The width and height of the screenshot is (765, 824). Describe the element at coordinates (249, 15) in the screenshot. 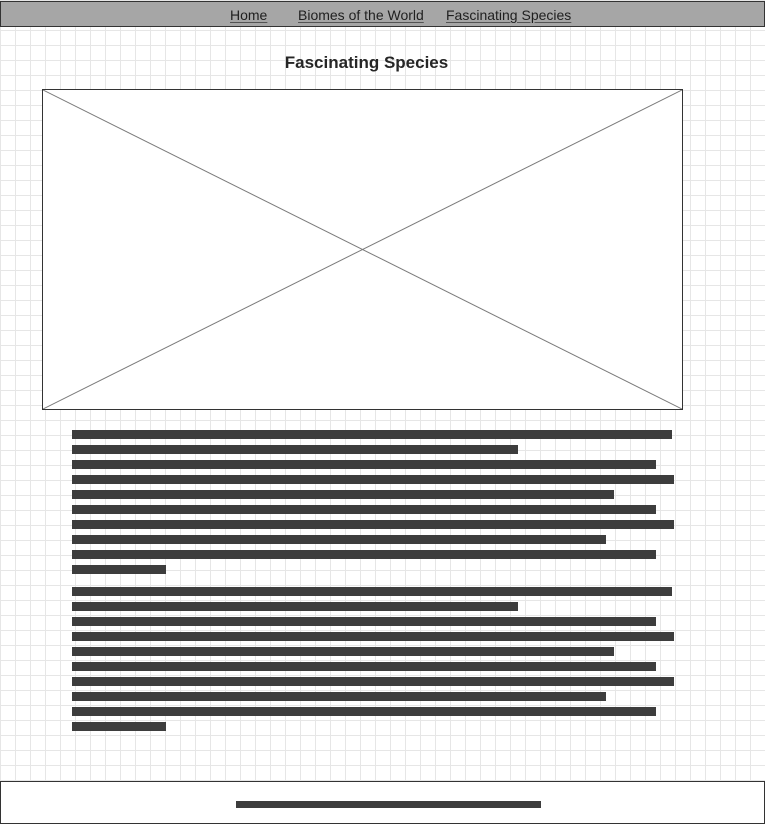

I see `nav-link-home: Home` at that location.